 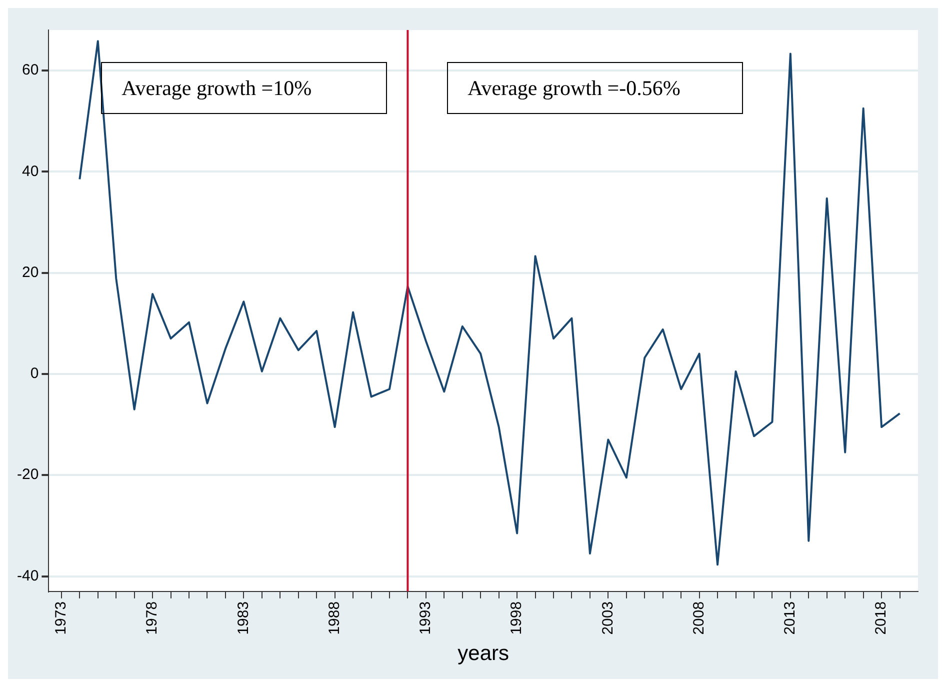 I want to click on x-tick-label: 1998, so click(x=517, y=618).